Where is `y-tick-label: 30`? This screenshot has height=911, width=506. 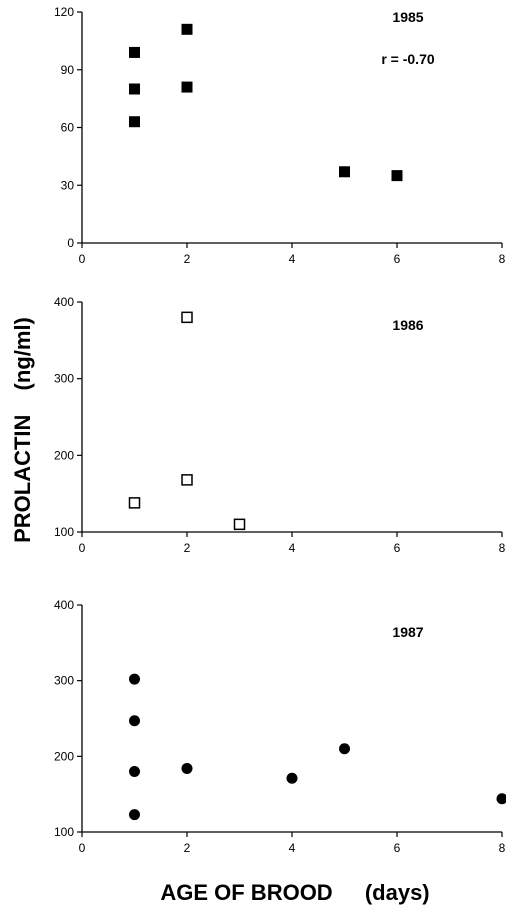 y-tick-label: 30 is located at coordinates (68, 185).